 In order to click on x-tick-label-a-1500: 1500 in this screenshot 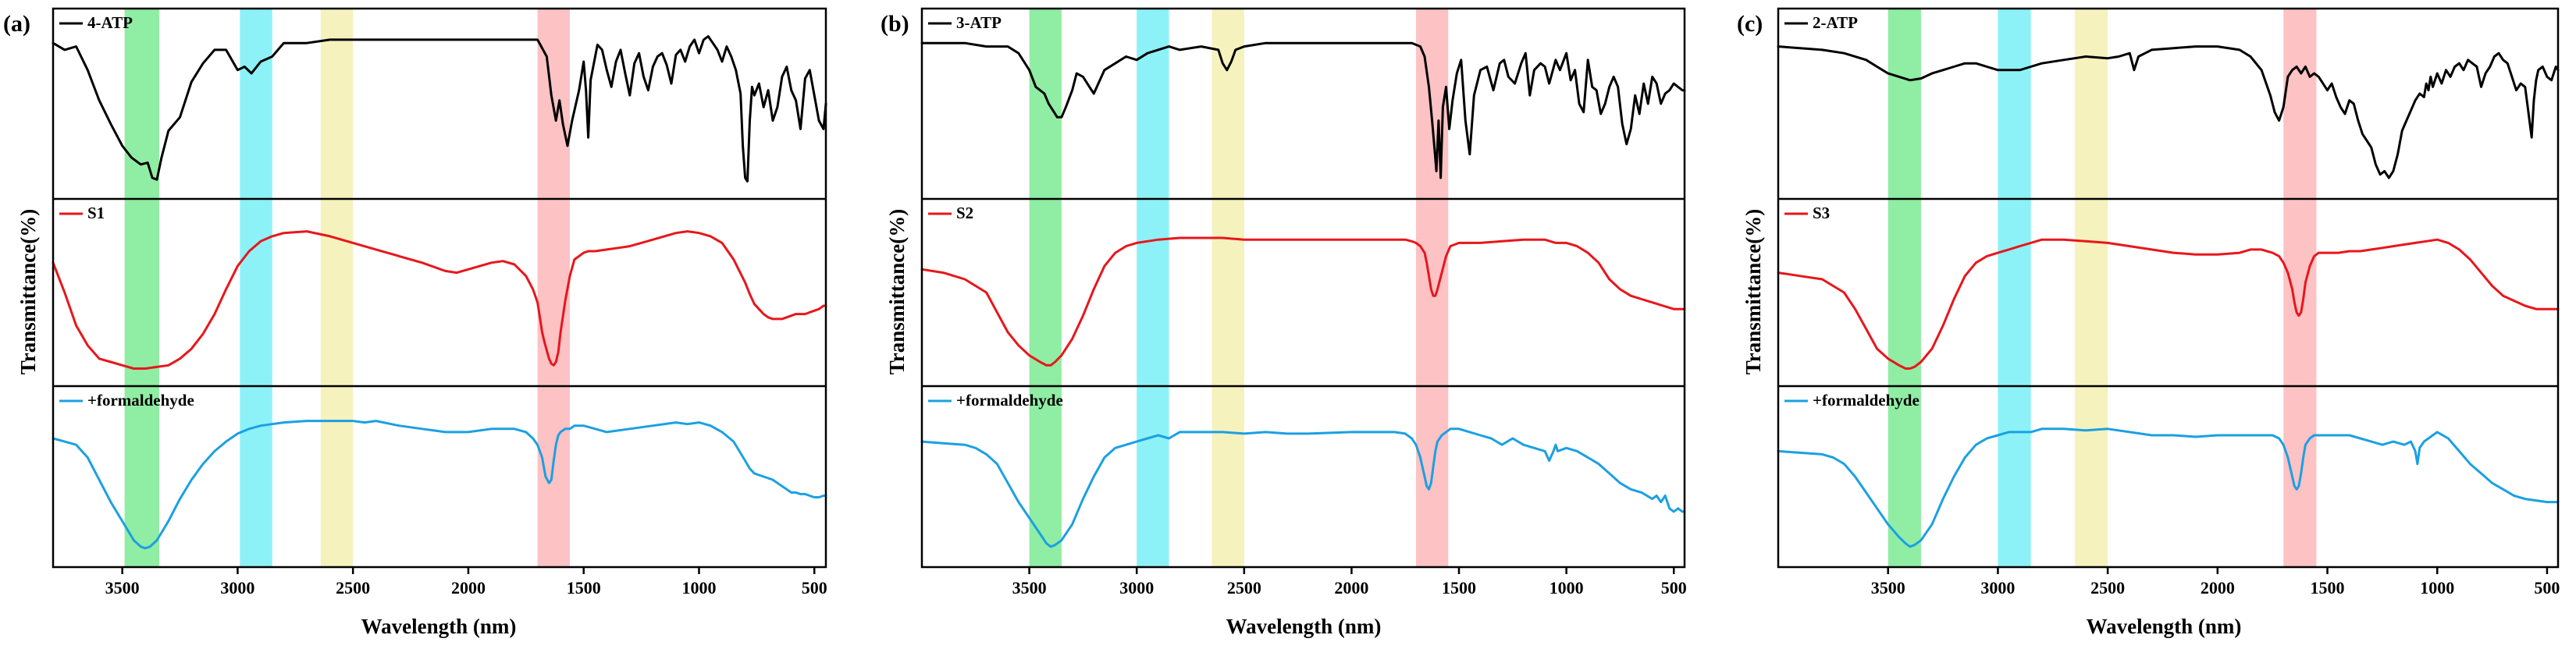, I will do `click(584, 588)`.